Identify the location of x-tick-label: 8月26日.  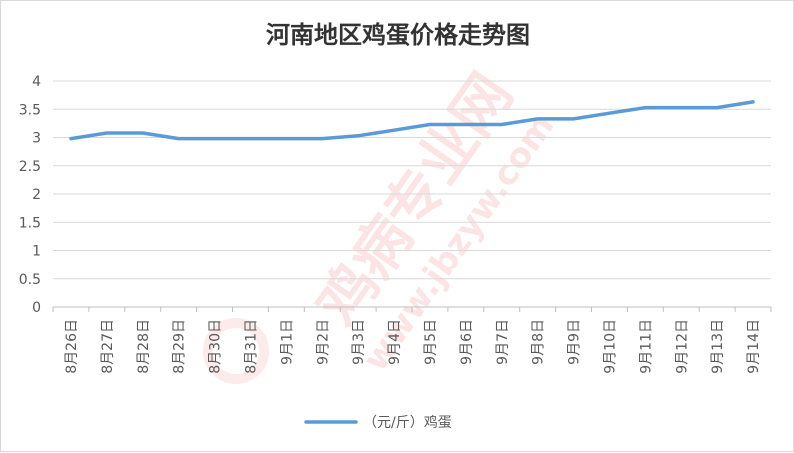
(72, 346).